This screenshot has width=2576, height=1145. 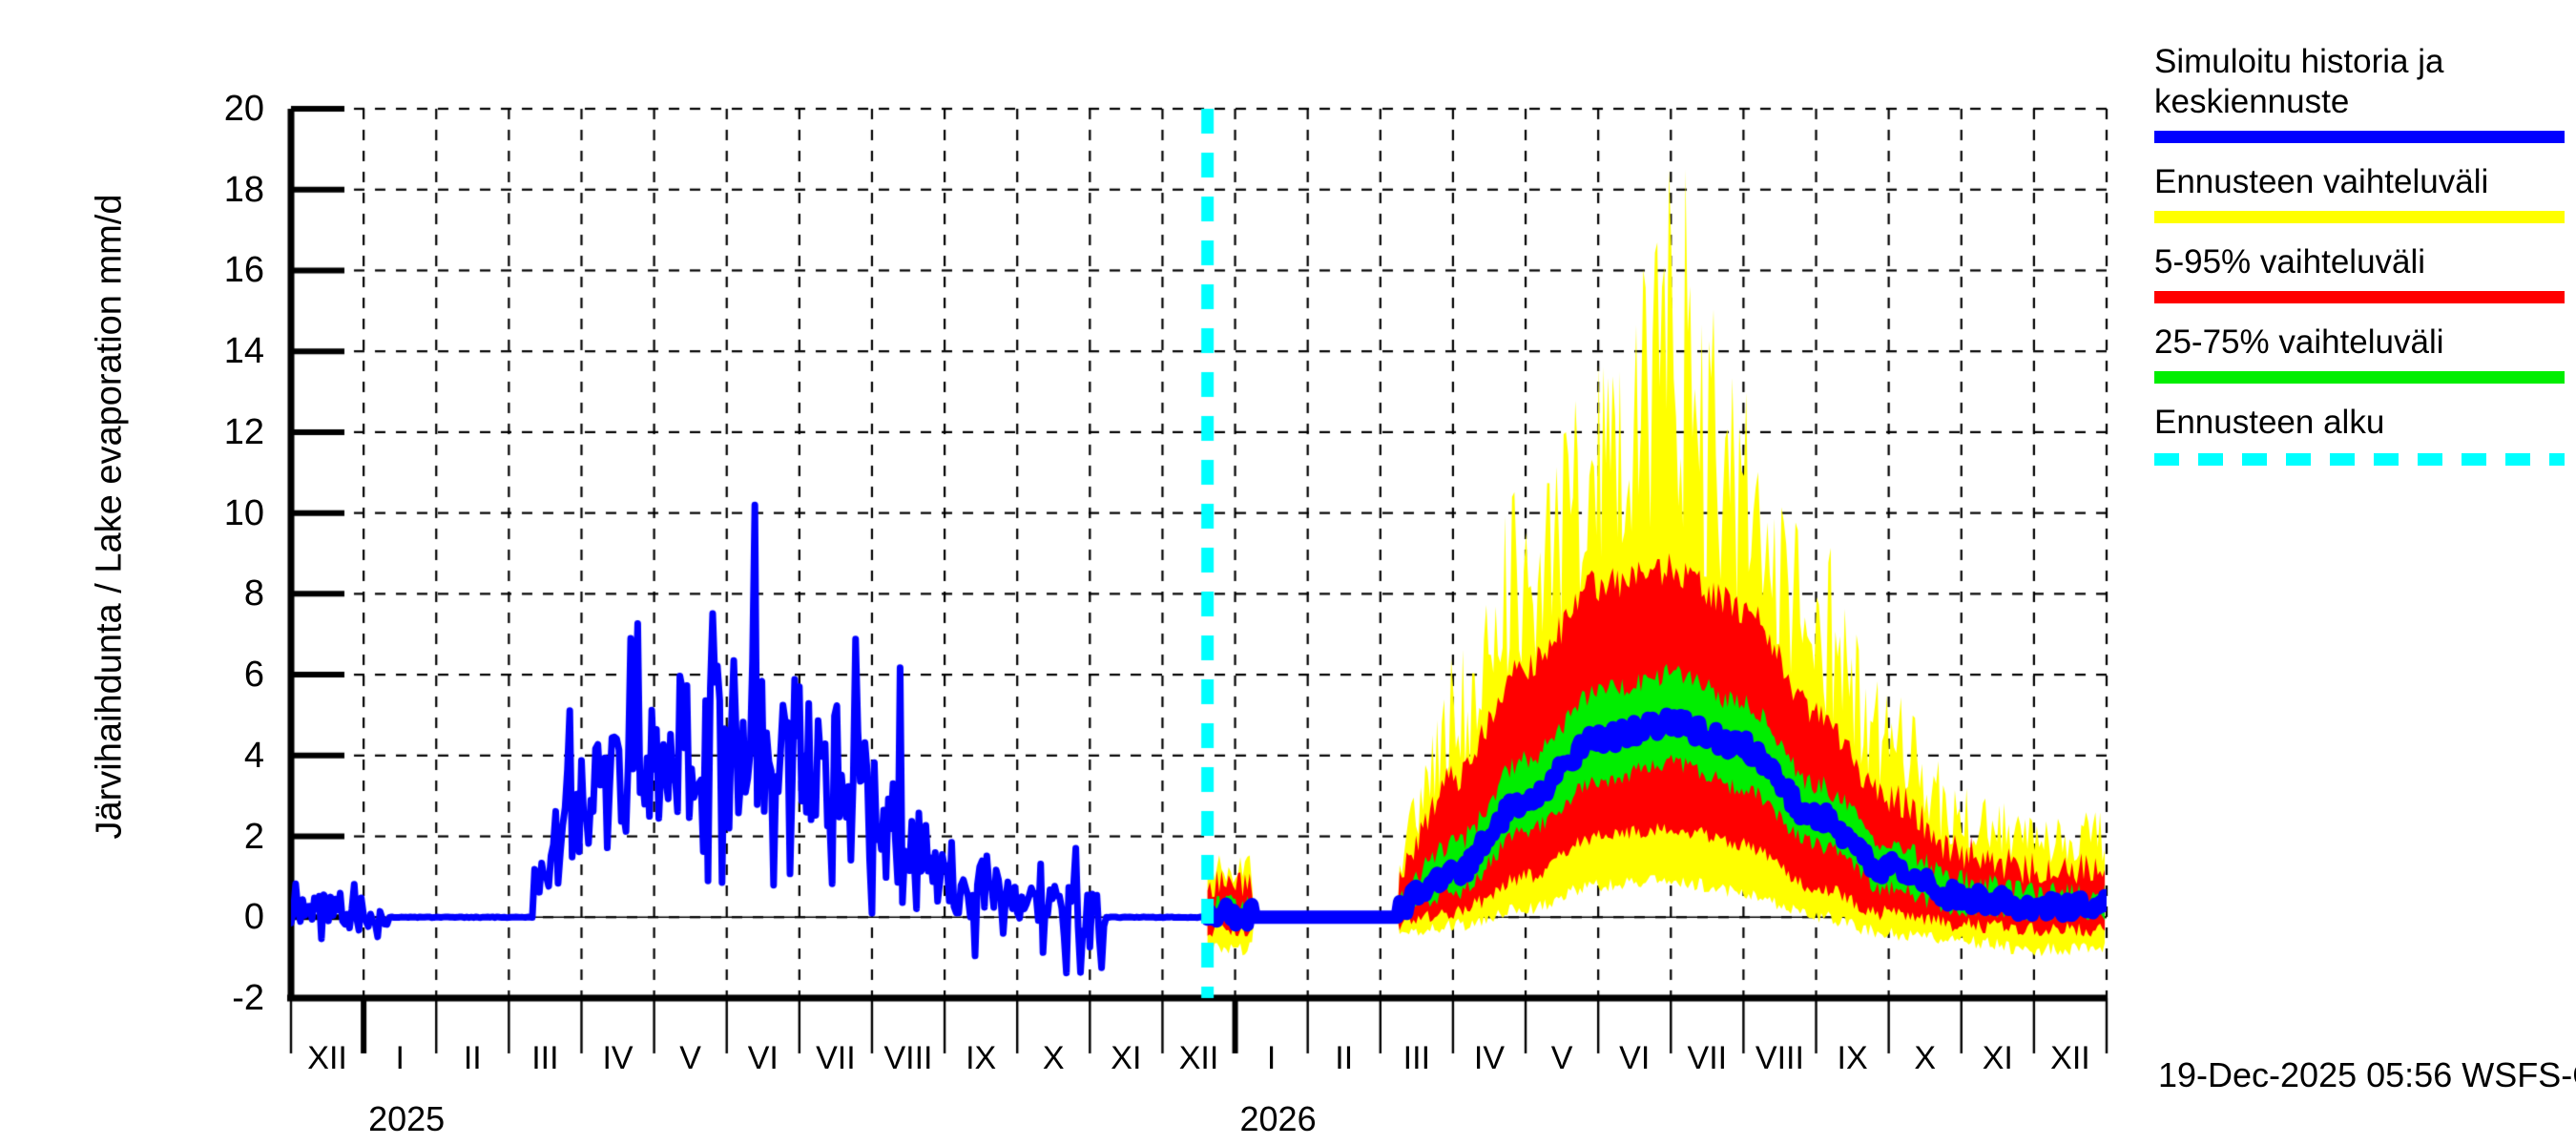 What do you see at coordinates (253, 836) in the screenshot?
I see `y-tick-label: 2` at bounding box center [253, 836].